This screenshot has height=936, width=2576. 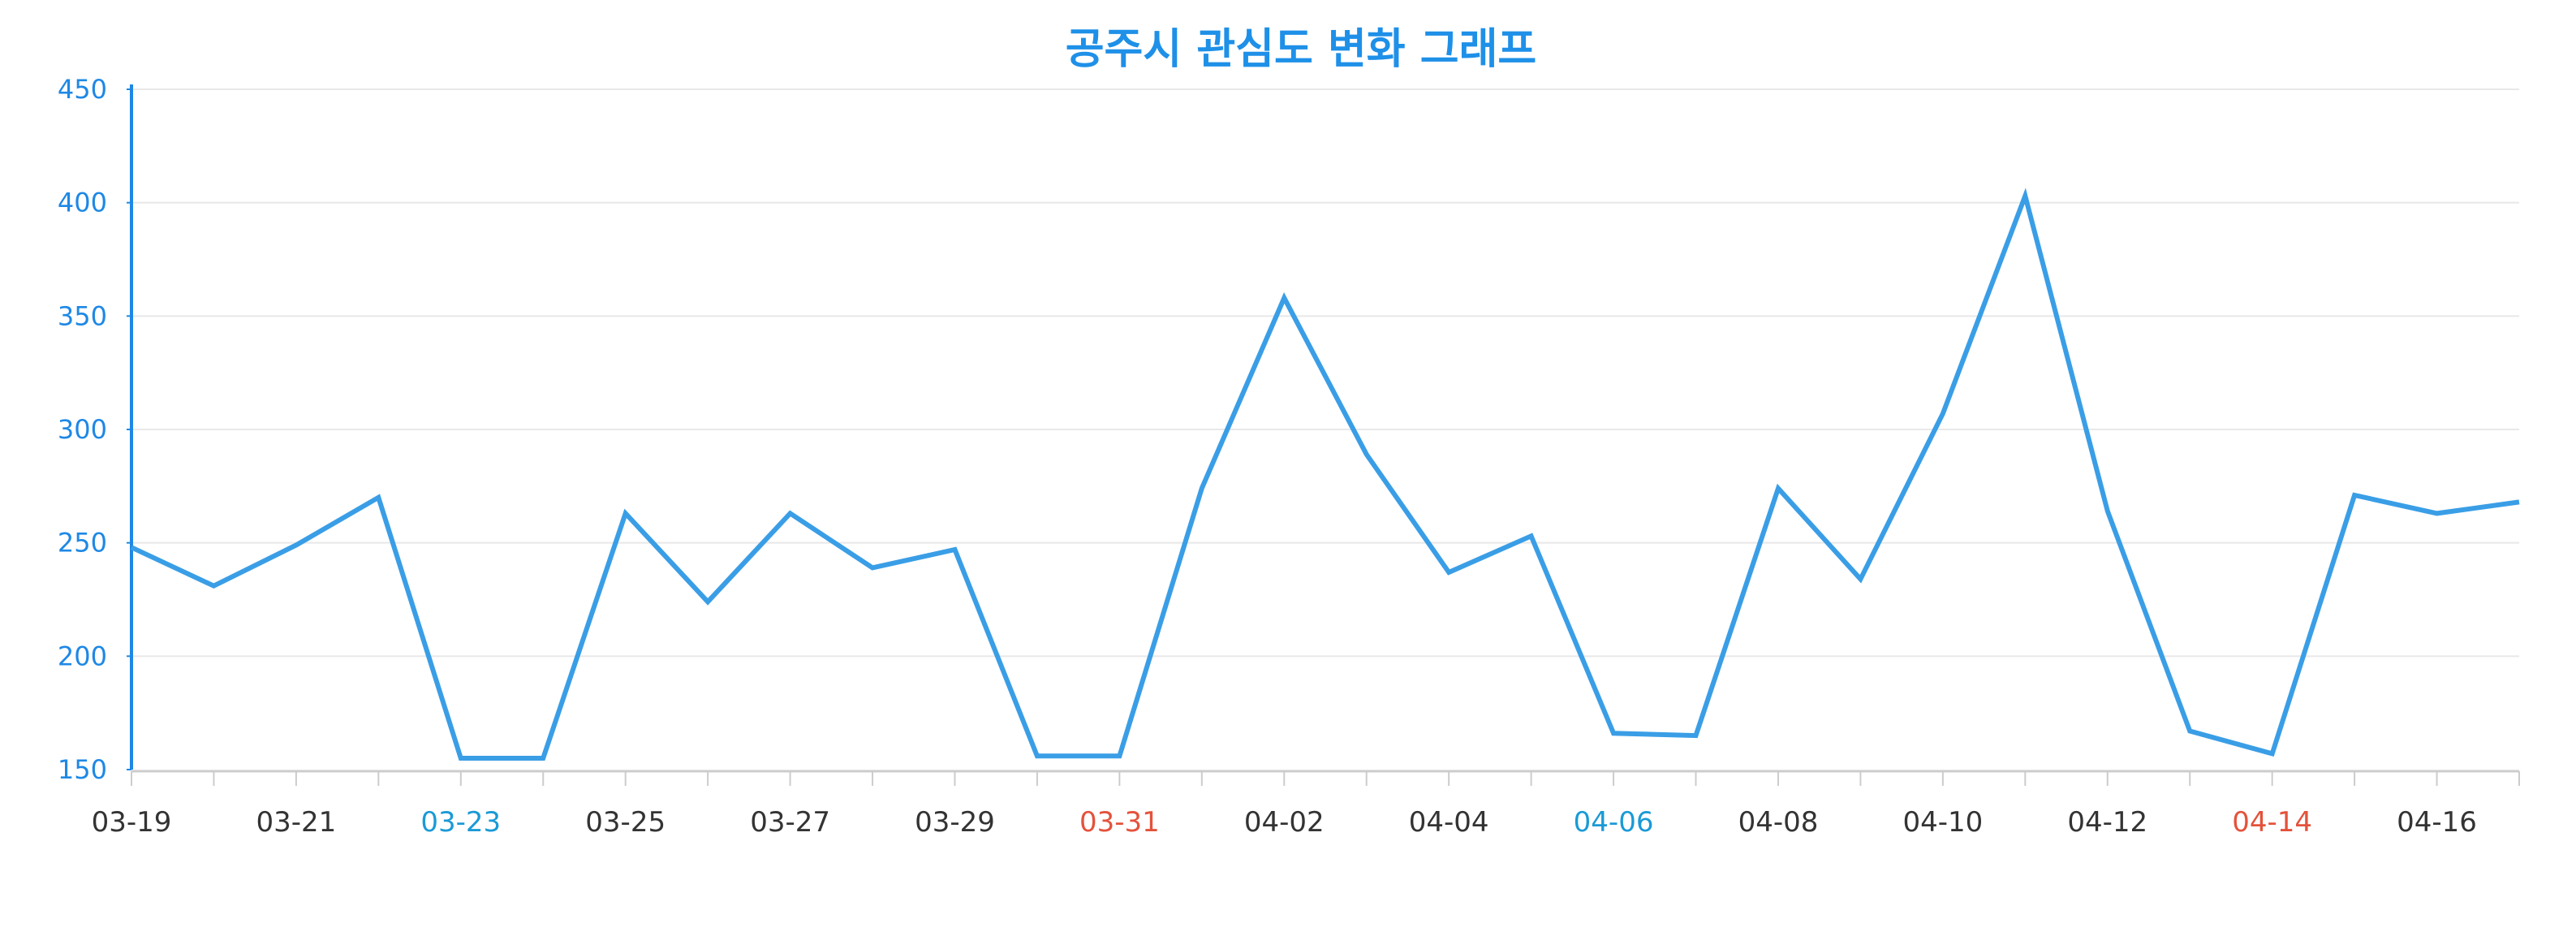 I want to click on x-tick-label: 04-06, so click(x=1614, y=822).